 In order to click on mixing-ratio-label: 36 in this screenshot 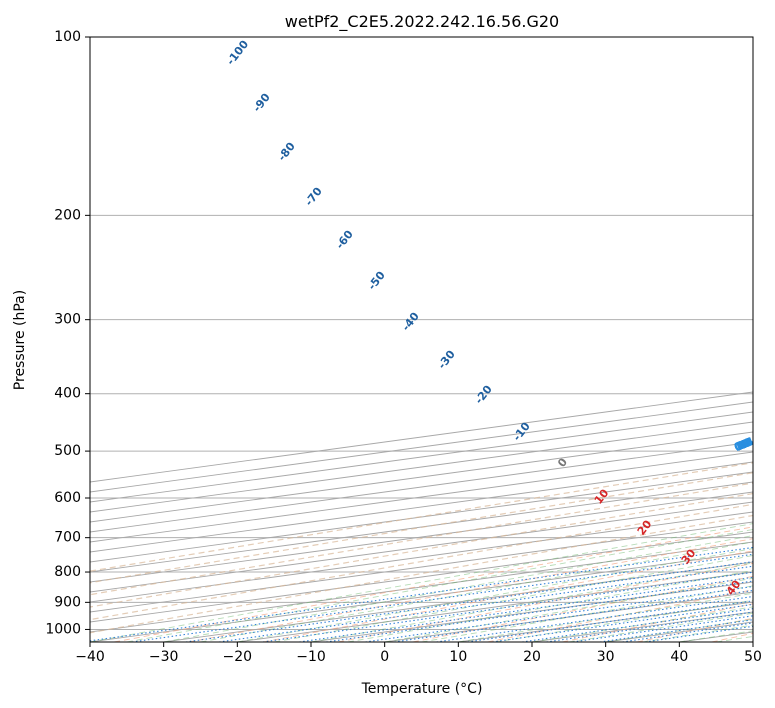, I will do `click(743, 445)`.